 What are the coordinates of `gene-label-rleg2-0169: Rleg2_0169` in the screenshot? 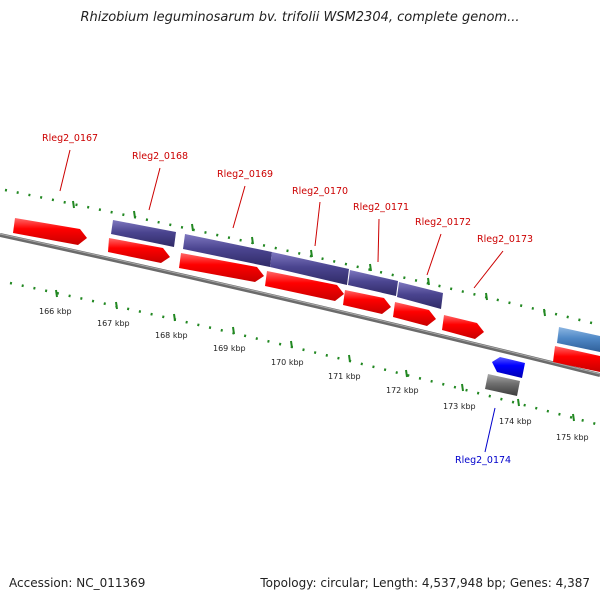 It's located at (245, 174).